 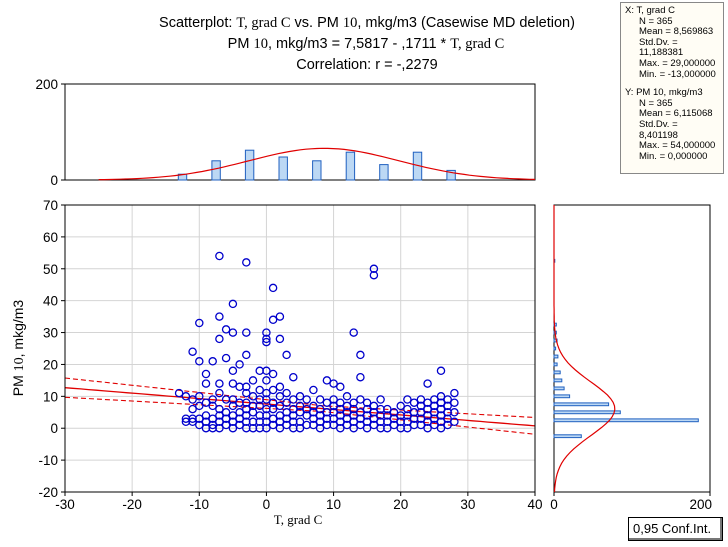 I want to click on y-stats-n: N = 365, so click(x=656, y=103).